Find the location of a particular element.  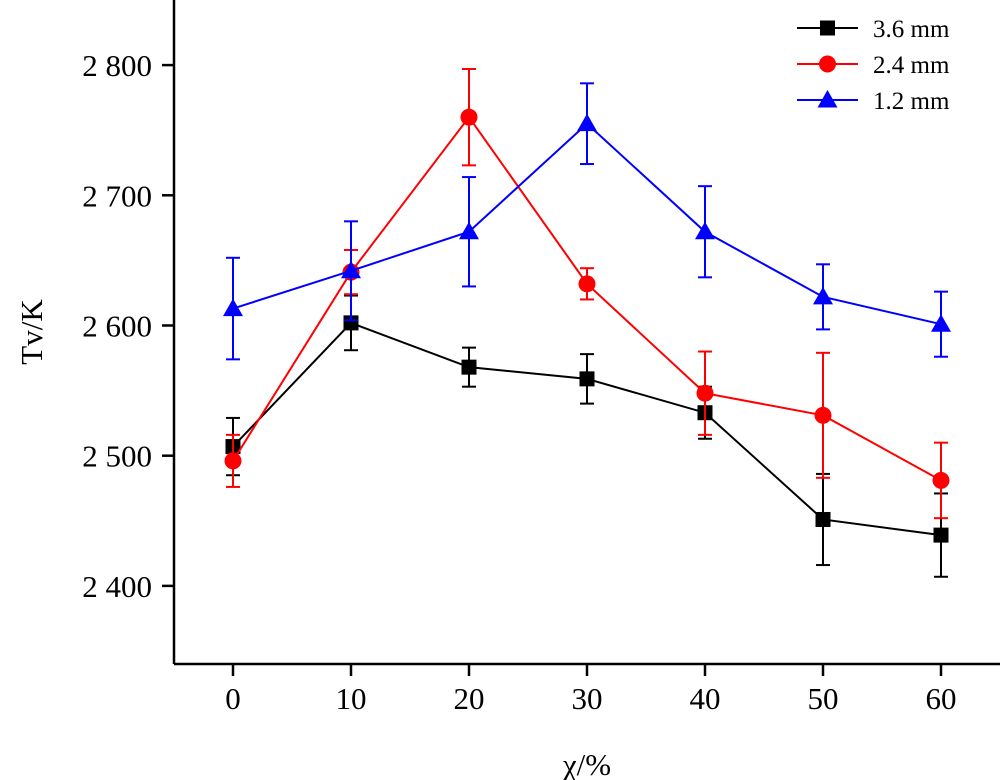

legend: 3.6 mm 2.4 mm 1.2 mm is located at coordinates (873, 65).